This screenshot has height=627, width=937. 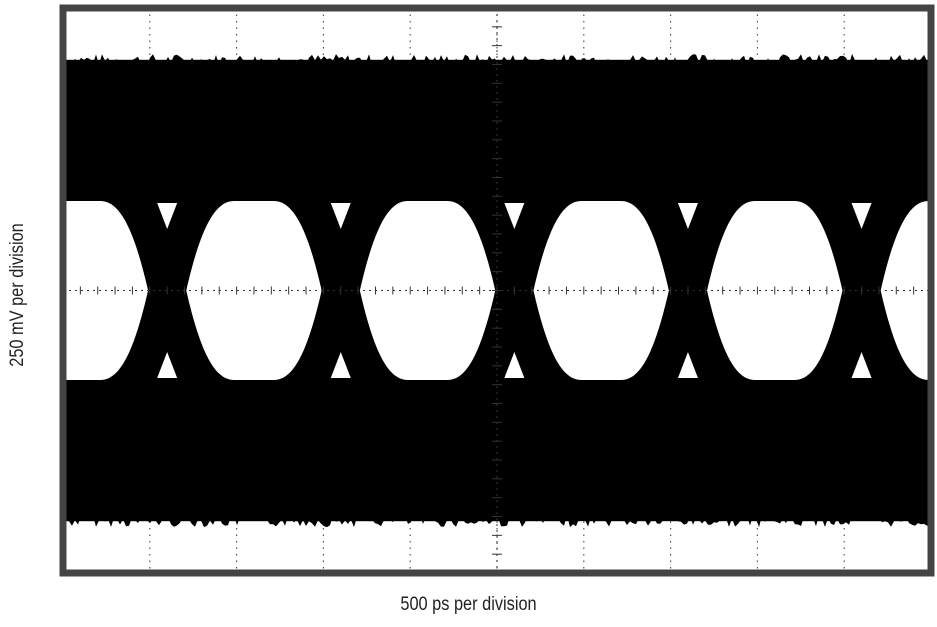 I want to click on eye-opening, so click(x=908, y=290).